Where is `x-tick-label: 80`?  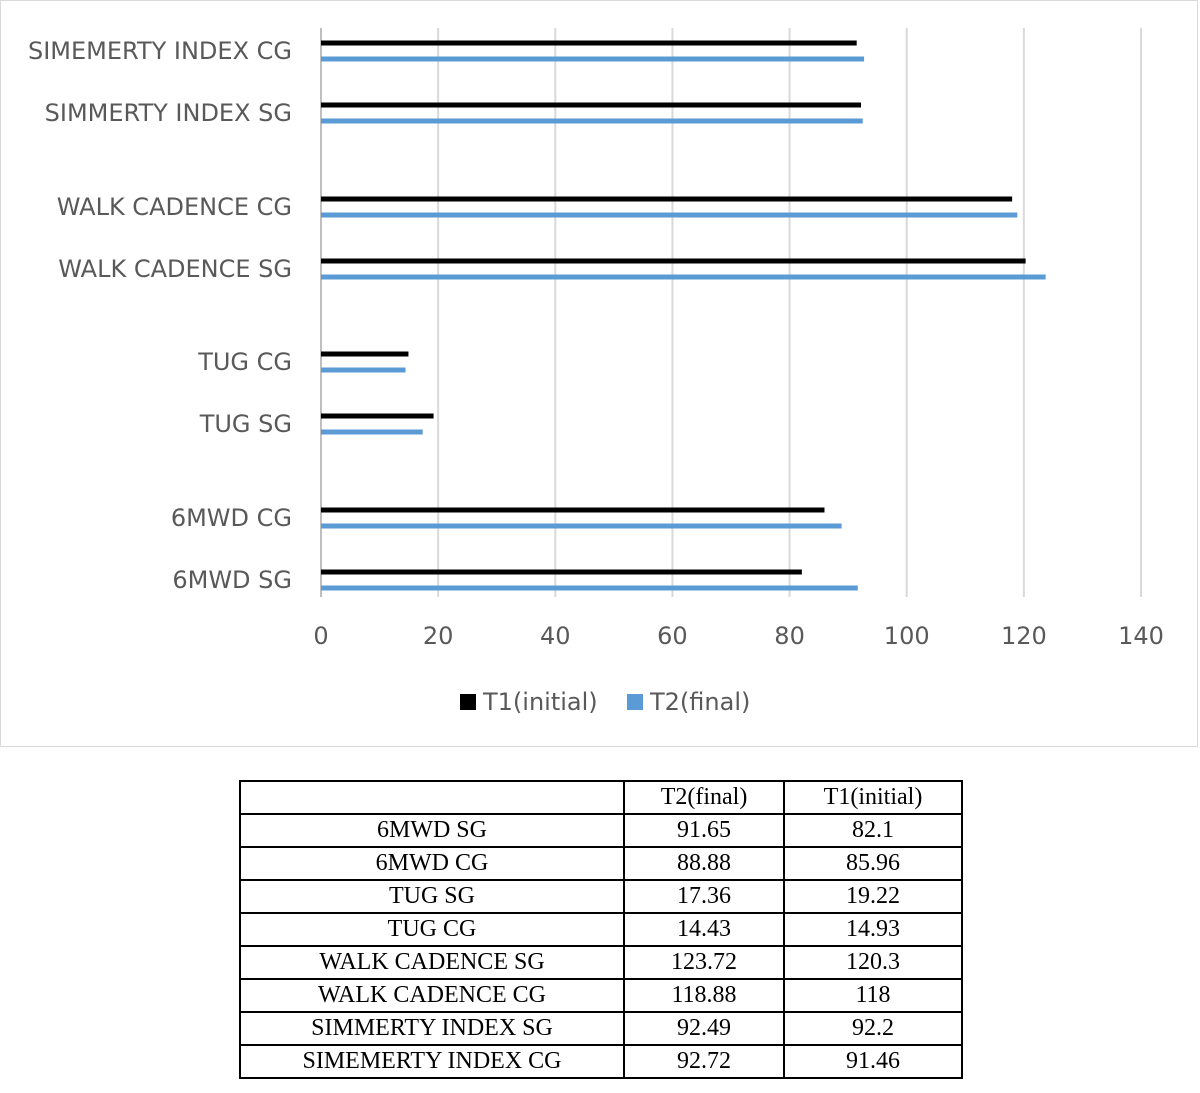
x-tick-label: 80 is located at coordinates (789, 636).